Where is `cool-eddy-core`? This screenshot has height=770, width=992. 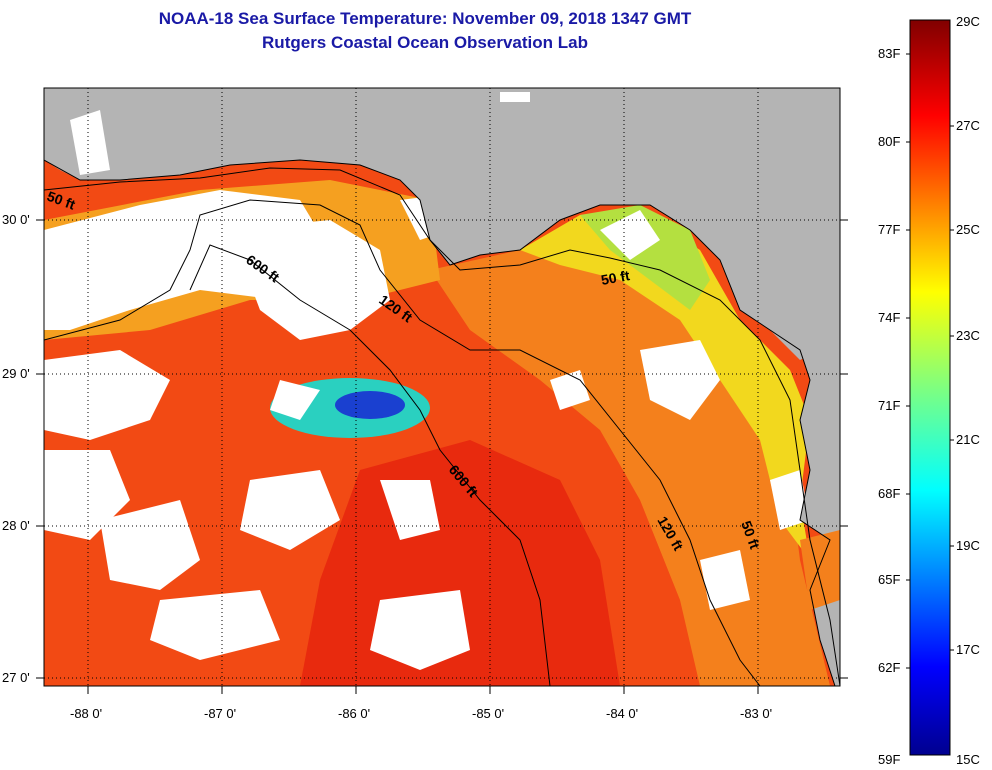
cool-eddy-core is located at coordinates (370, 405).